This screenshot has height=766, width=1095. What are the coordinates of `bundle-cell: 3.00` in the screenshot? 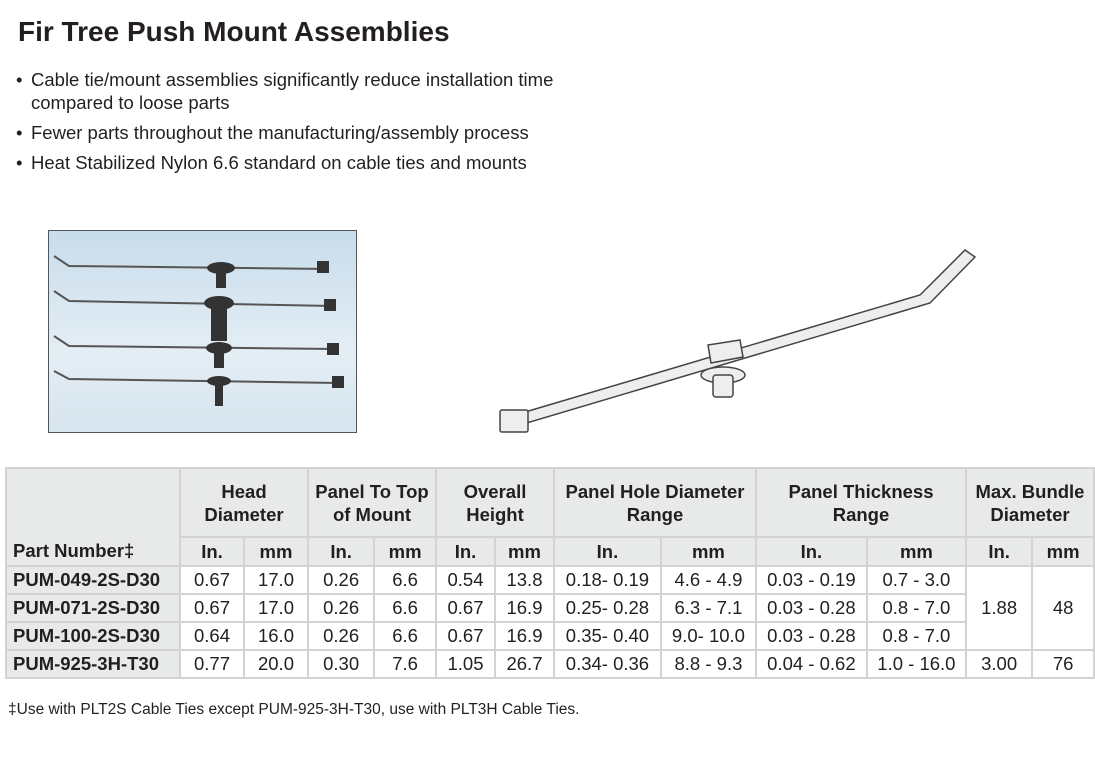 It's located at (999, 664).